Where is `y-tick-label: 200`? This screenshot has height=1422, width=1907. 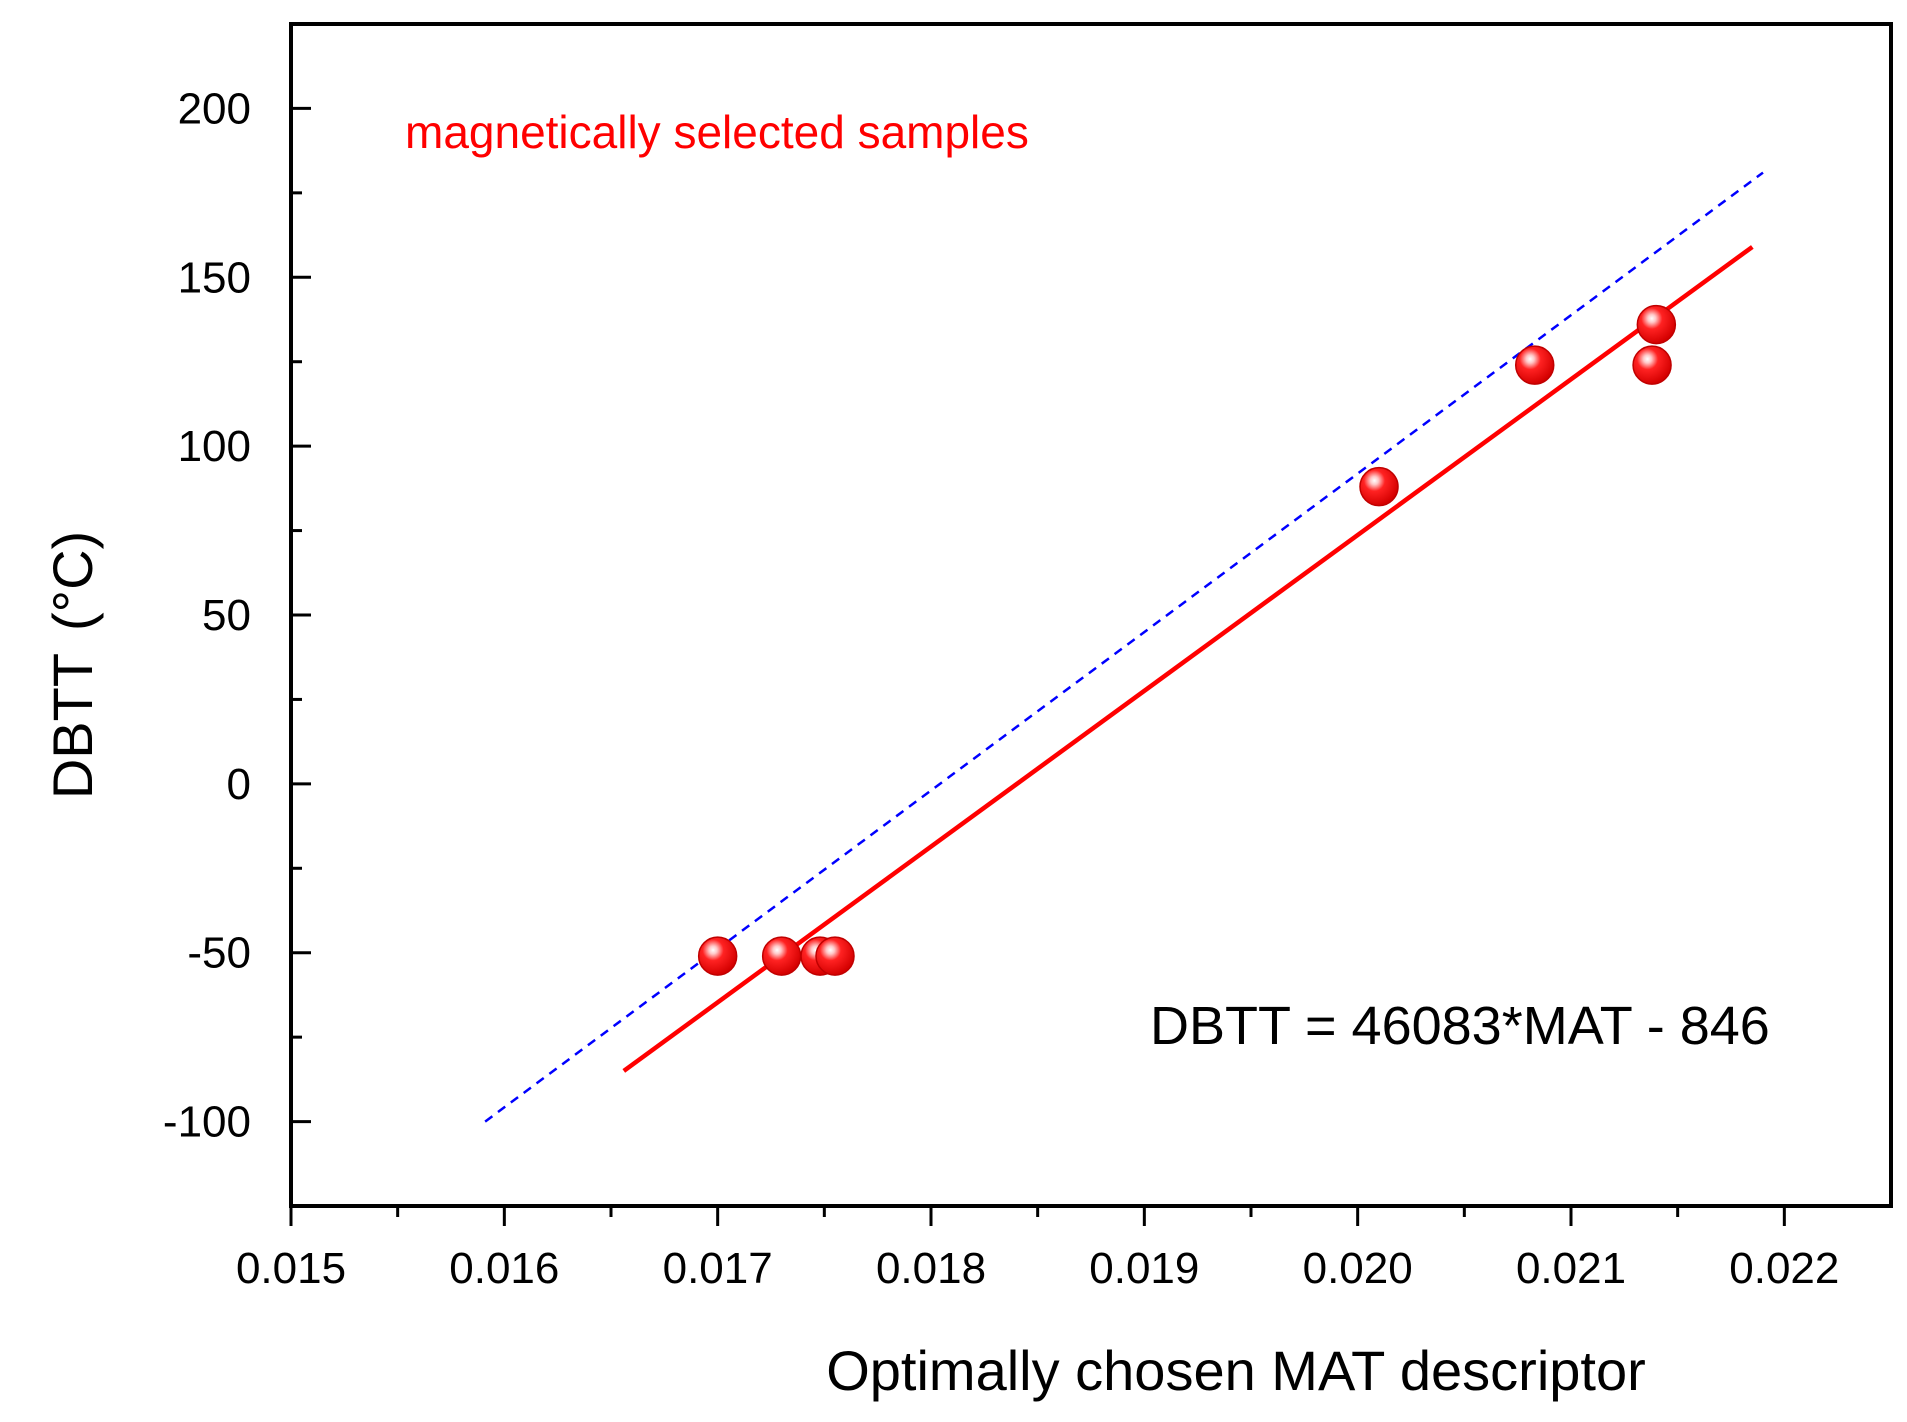
y-tick-label: 200 is located at coordinates (214, 108).